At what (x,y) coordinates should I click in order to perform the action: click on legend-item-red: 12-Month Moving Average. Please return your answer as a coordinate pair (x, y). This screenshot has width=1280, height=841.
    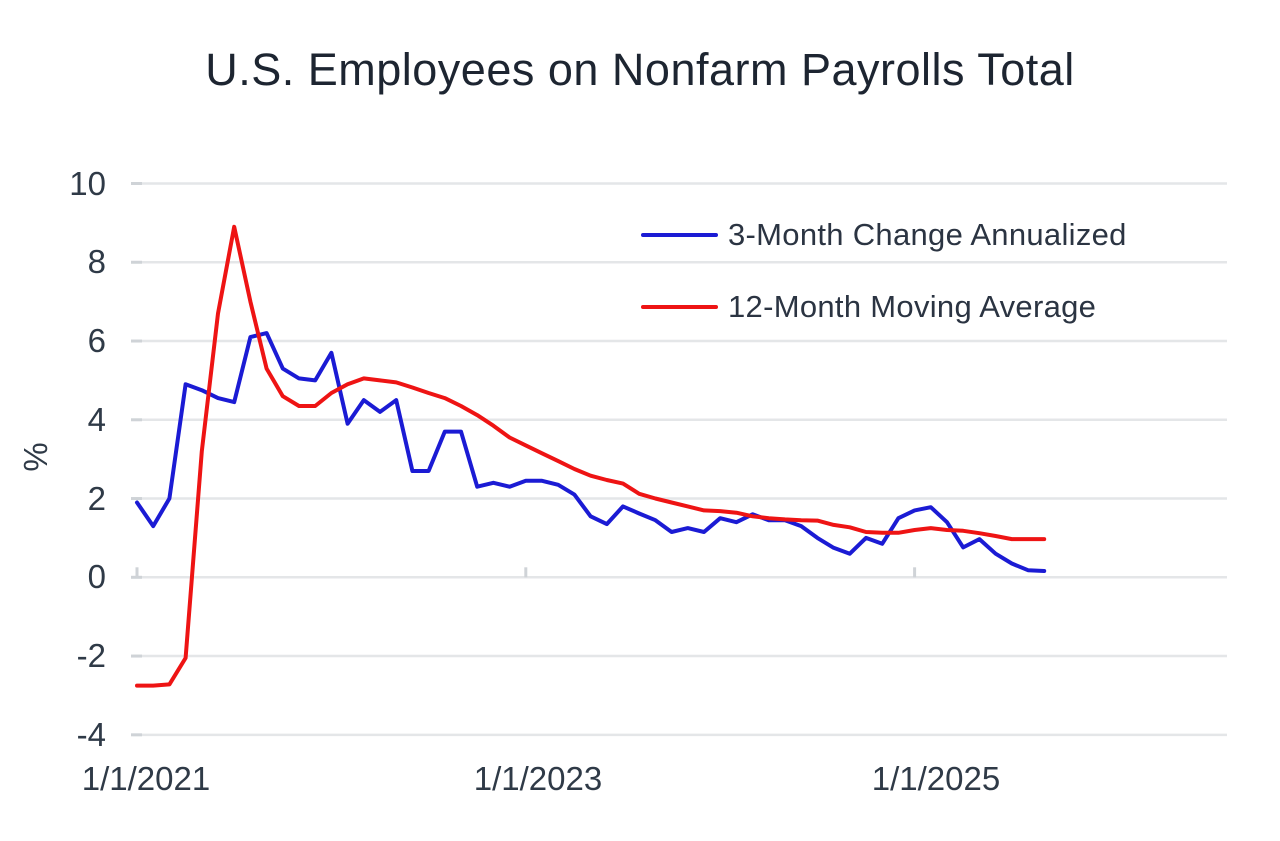
    Looking at the image, I should click on (884, 307).